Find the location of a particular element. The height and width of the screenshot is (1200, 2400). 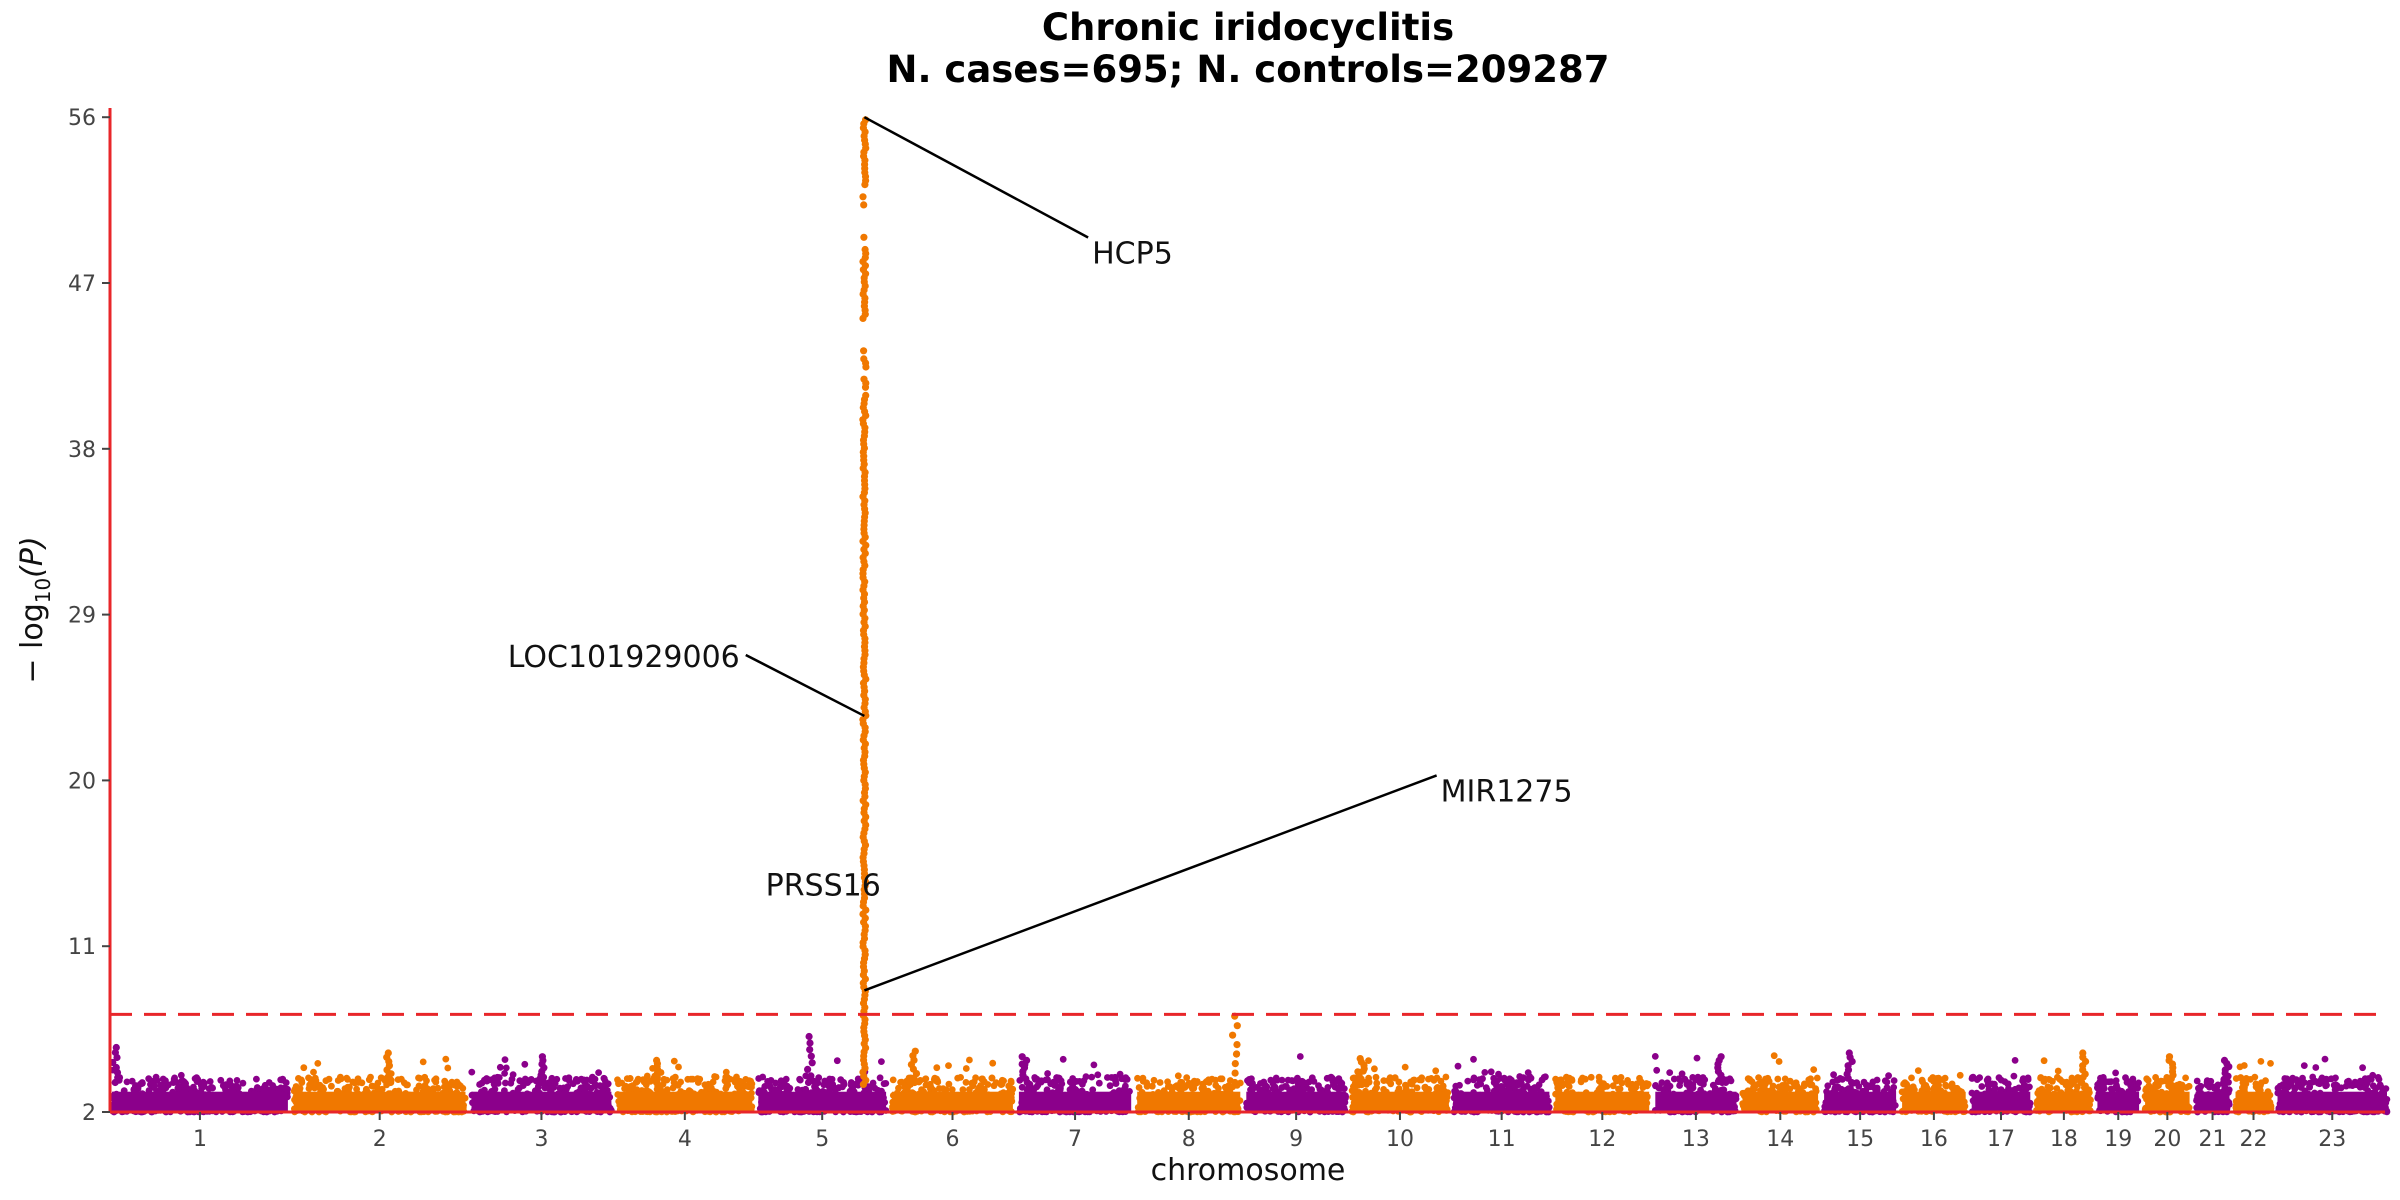

chromosome-11-band is located at coordinates (1502, 1101).